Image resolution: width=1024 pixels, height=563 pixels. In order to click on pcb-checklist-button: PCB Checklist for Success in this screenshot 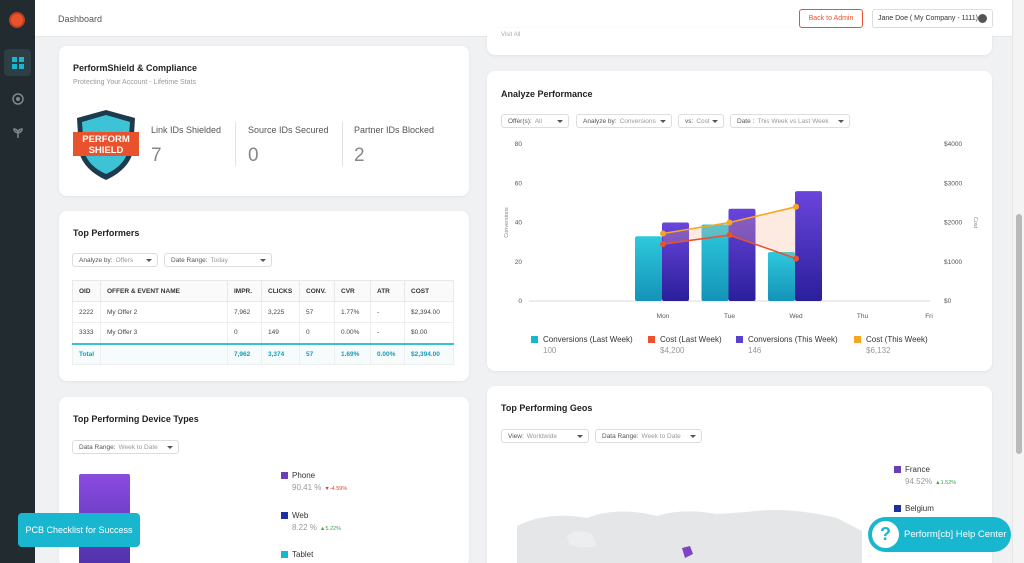, I will do `click(79, 530)`.